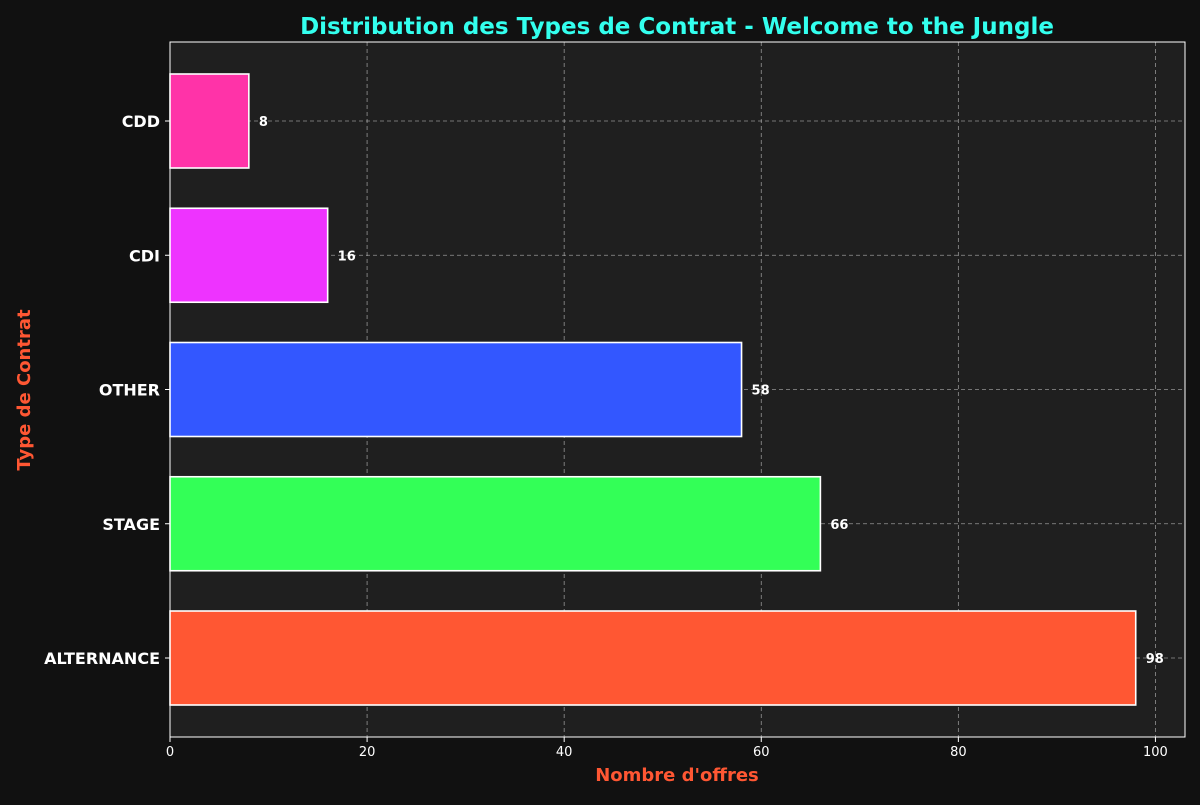 Image resolution: width=1200 pixels, height=805 pixels. What do you see at coordinates (102, 658) in the screenshot?
I see `y-tick-label: ALTERNANCE` at bounding box center [102, 658].